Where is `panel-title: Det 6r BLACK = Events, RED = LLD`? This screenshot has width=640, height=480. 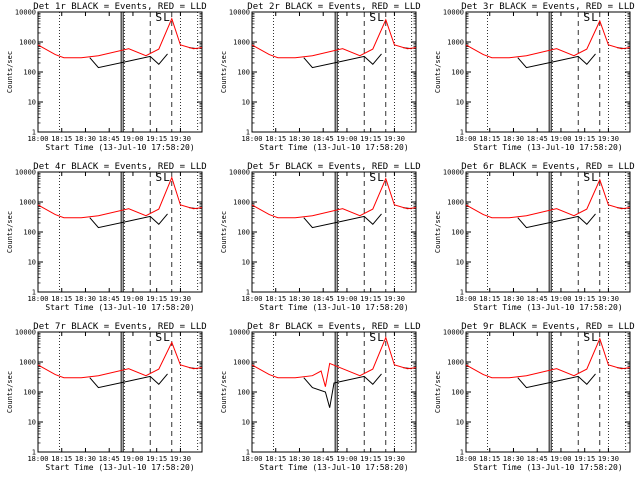 panel-title: Det 6r BLACK = Events, RED = LLD is located at coordinates (547, 167).